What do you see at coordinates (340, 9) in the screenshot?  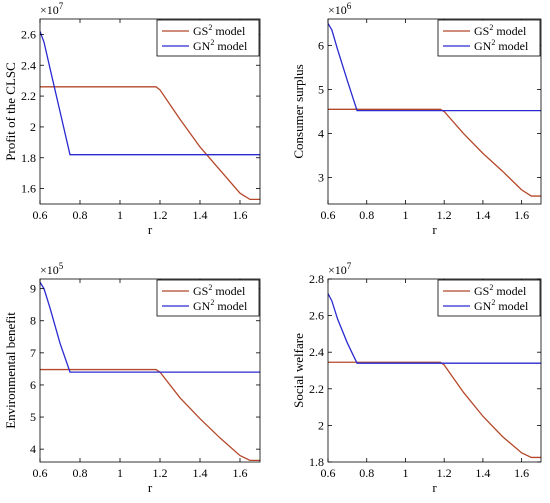 I see `y-exponent-label: ×10⁶` at bounding box center [340, 9].